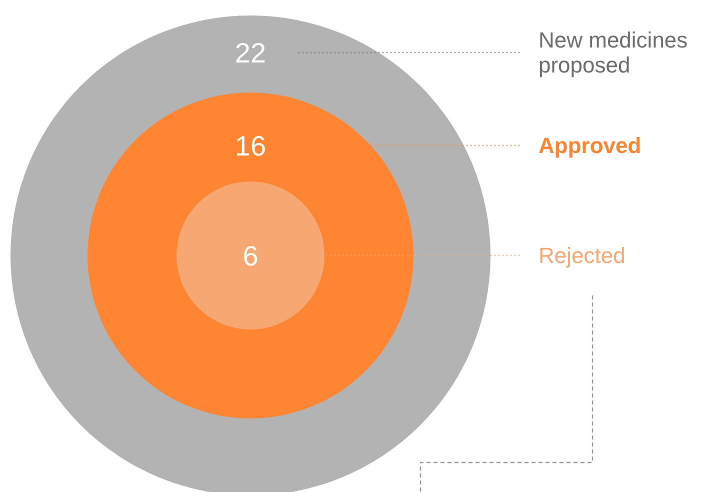  Describe the element at coordinates (250, 146) in the screenshot. I see `data-label: 16` at that location.